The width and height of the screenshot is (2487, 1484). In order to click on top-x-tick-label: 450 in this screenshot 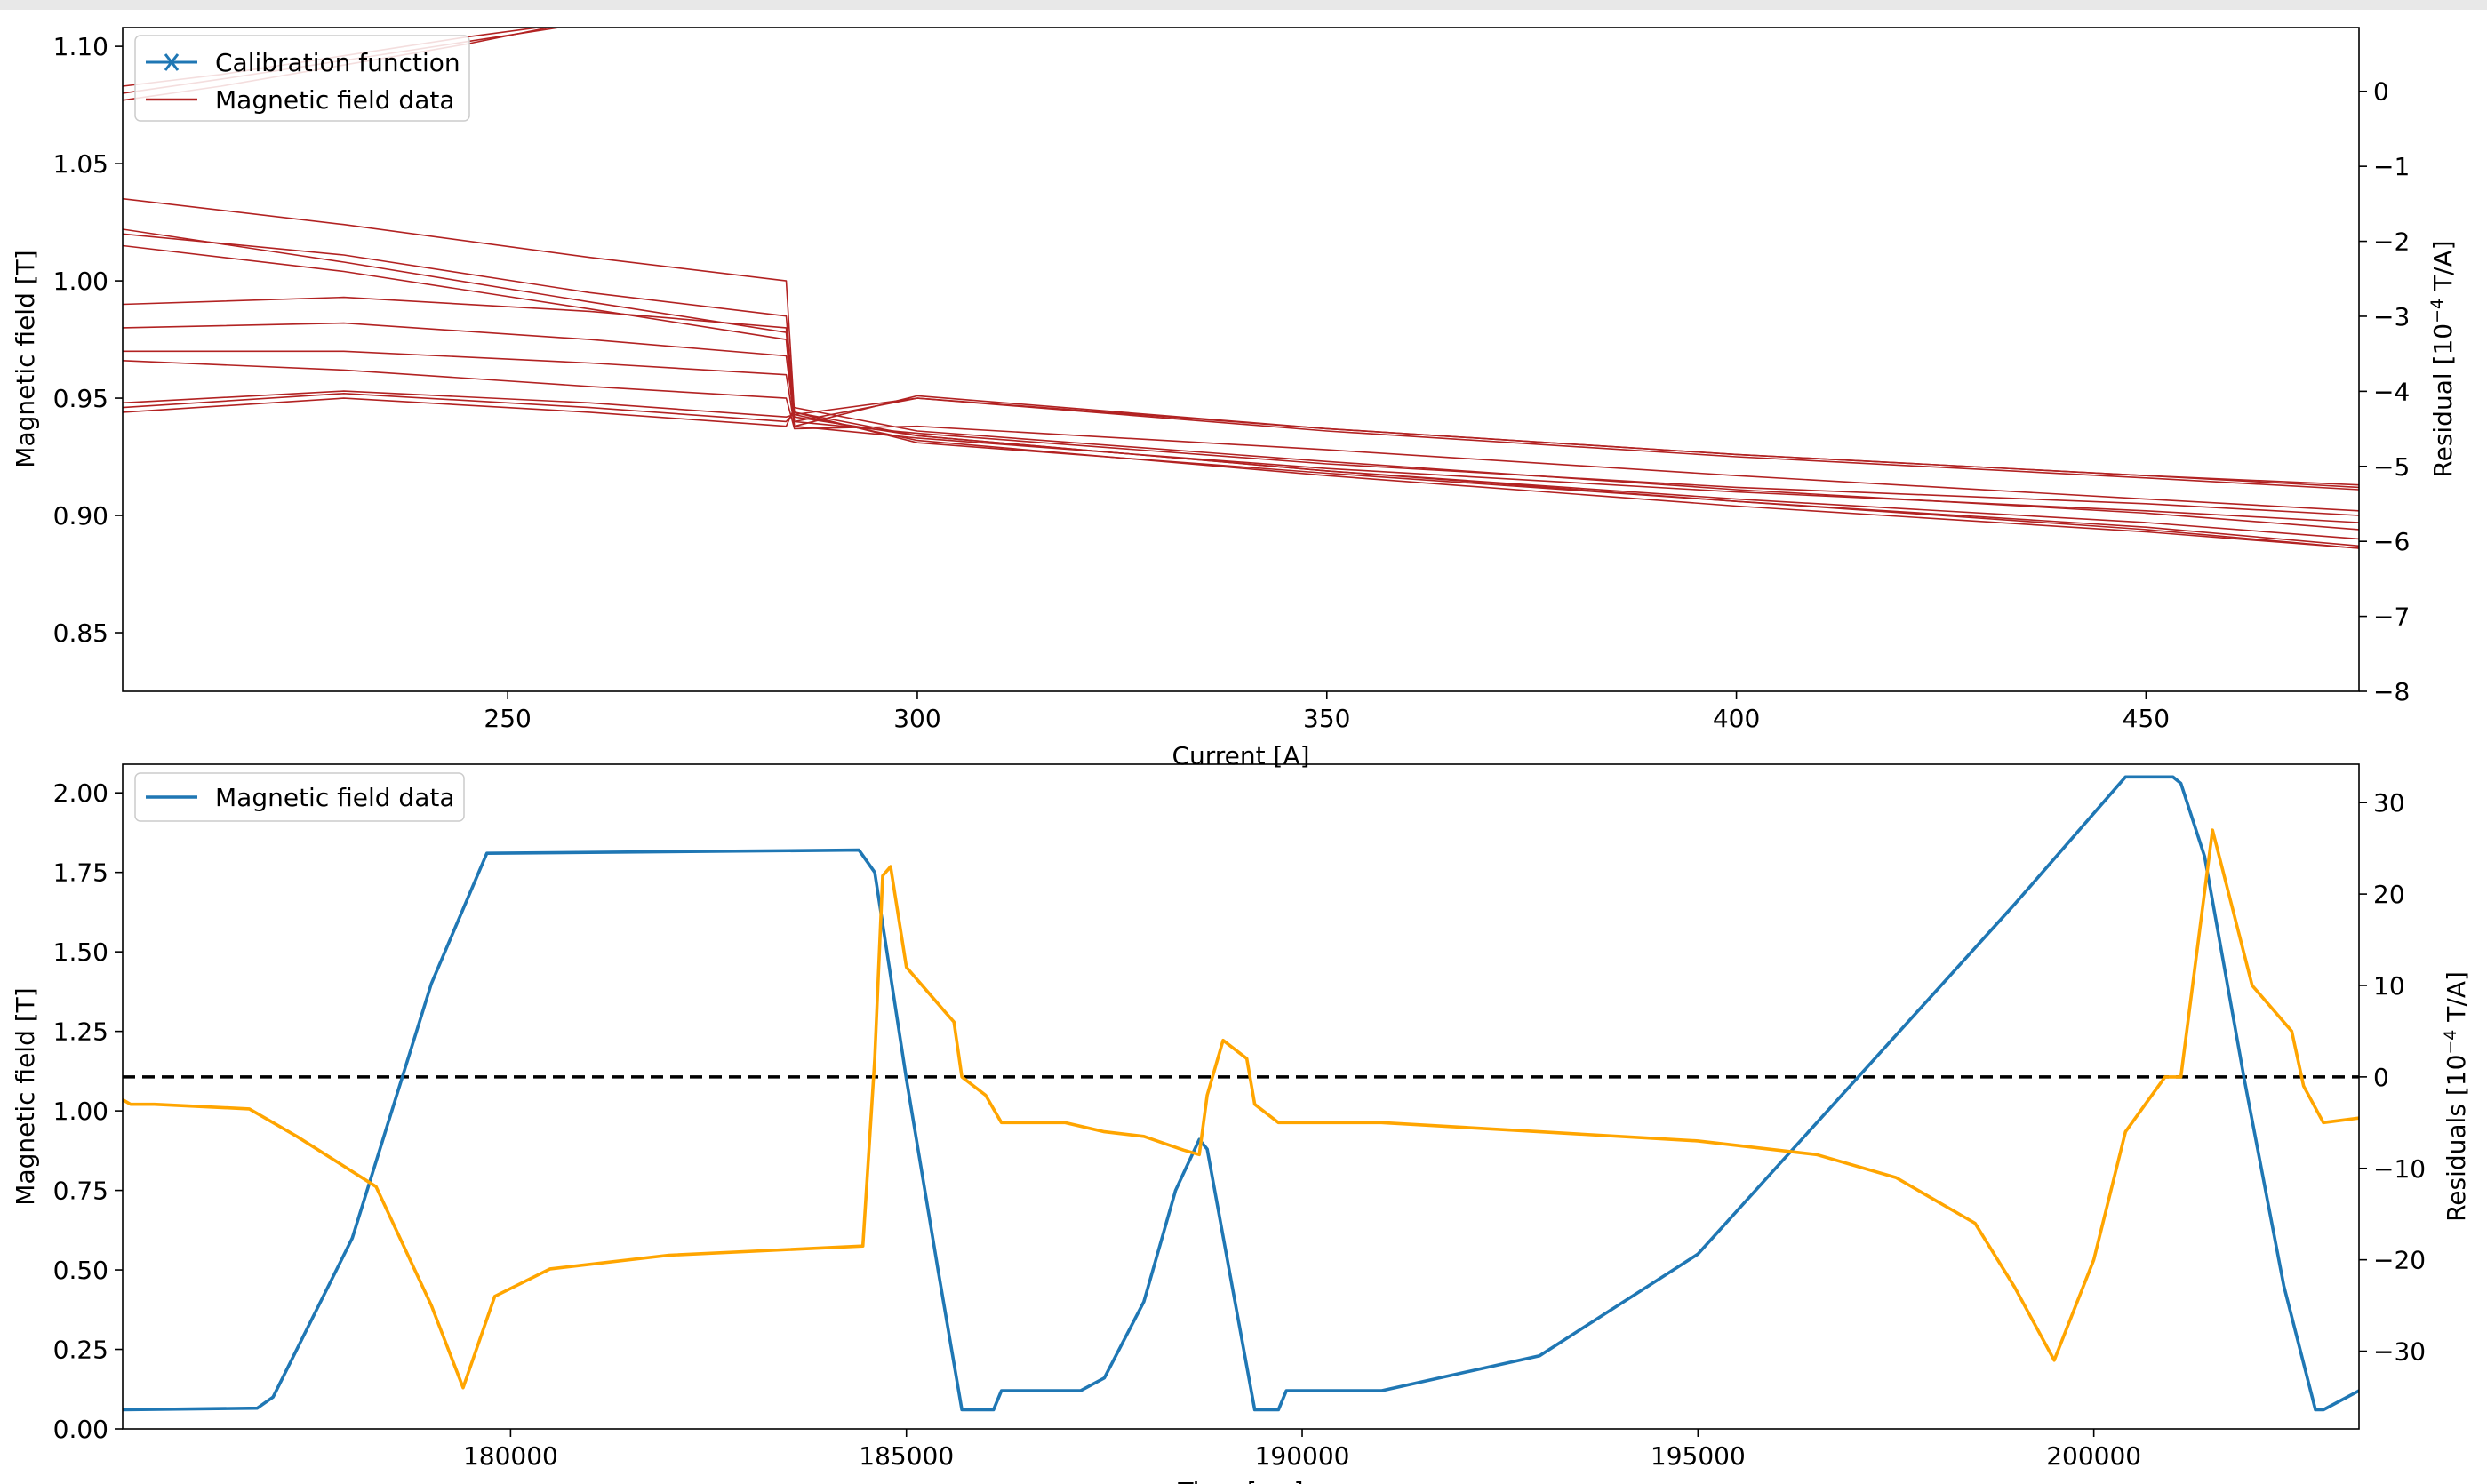, I will do `click(2146, 719)`.